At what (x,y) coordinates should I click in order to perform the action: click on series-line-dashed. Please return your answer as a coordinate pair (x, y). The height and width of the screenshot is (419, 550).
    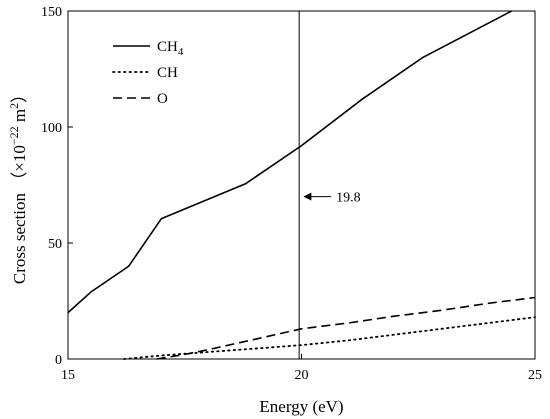
    Looking at the image, I should click on (346, 328).